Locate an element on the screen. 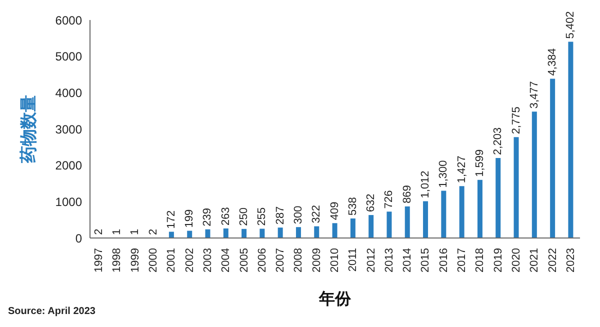 The height and width of the screenshot is (327, 600). data-label: 172 is located at coordinates (171, 219).